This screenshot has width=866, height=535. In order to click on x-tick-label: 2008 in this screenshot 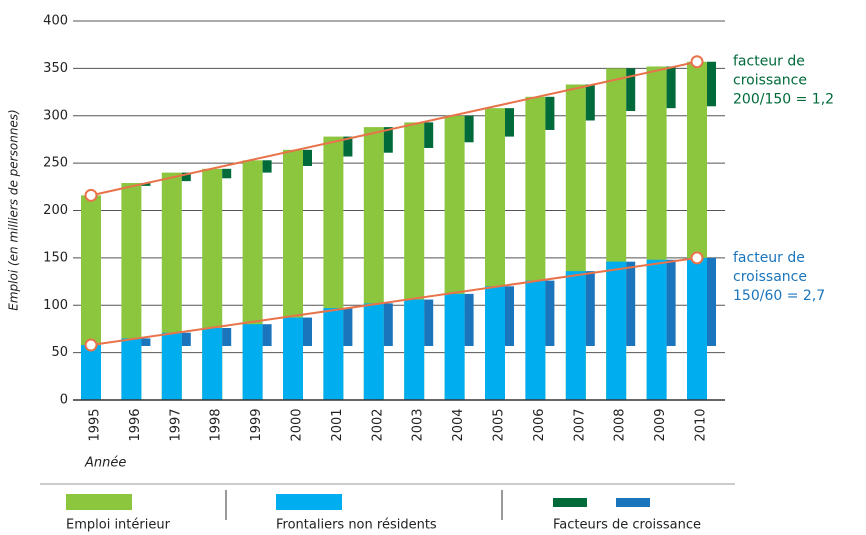, I will do `click(620, 424)`.